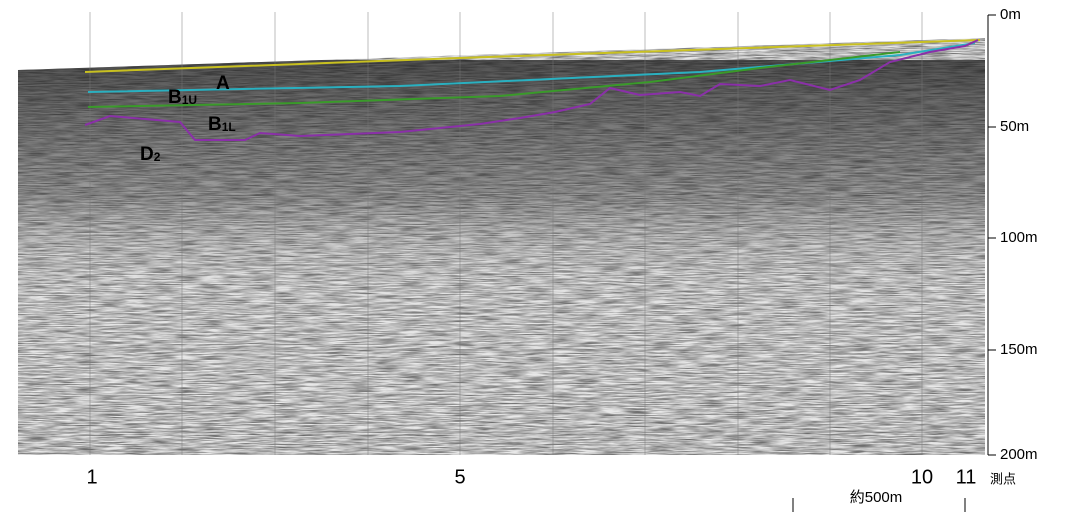 This screenshot has height=517, width=1083. I want to click on station-label: 10, so click(922, 477).